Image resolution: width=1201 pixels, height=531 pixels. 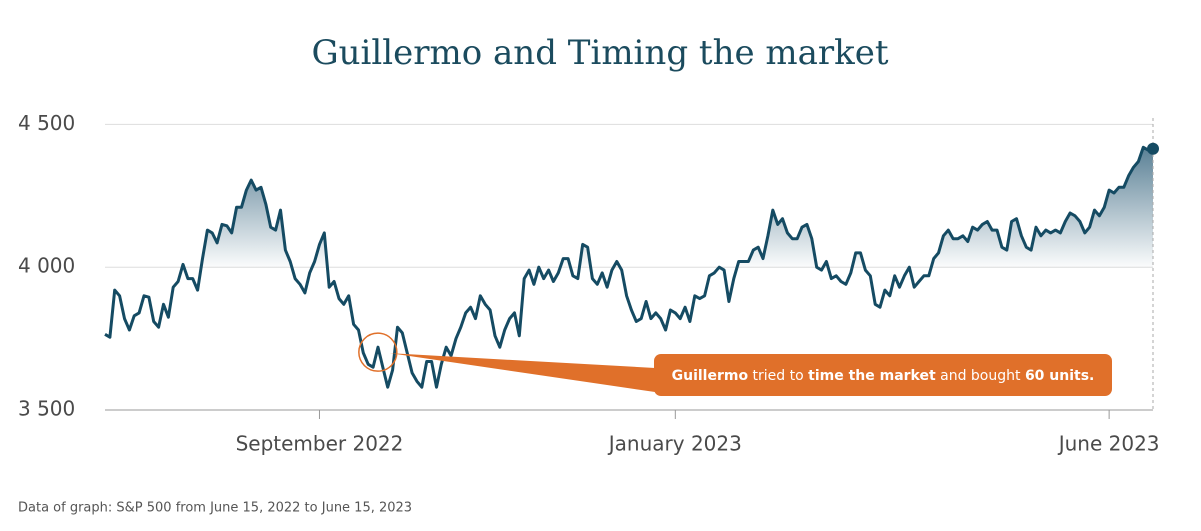 What do you see at coordinates (1108, 444) in the screenshot?
I see `x-tick-label: June 2023` at bounding box center [1108, 444].